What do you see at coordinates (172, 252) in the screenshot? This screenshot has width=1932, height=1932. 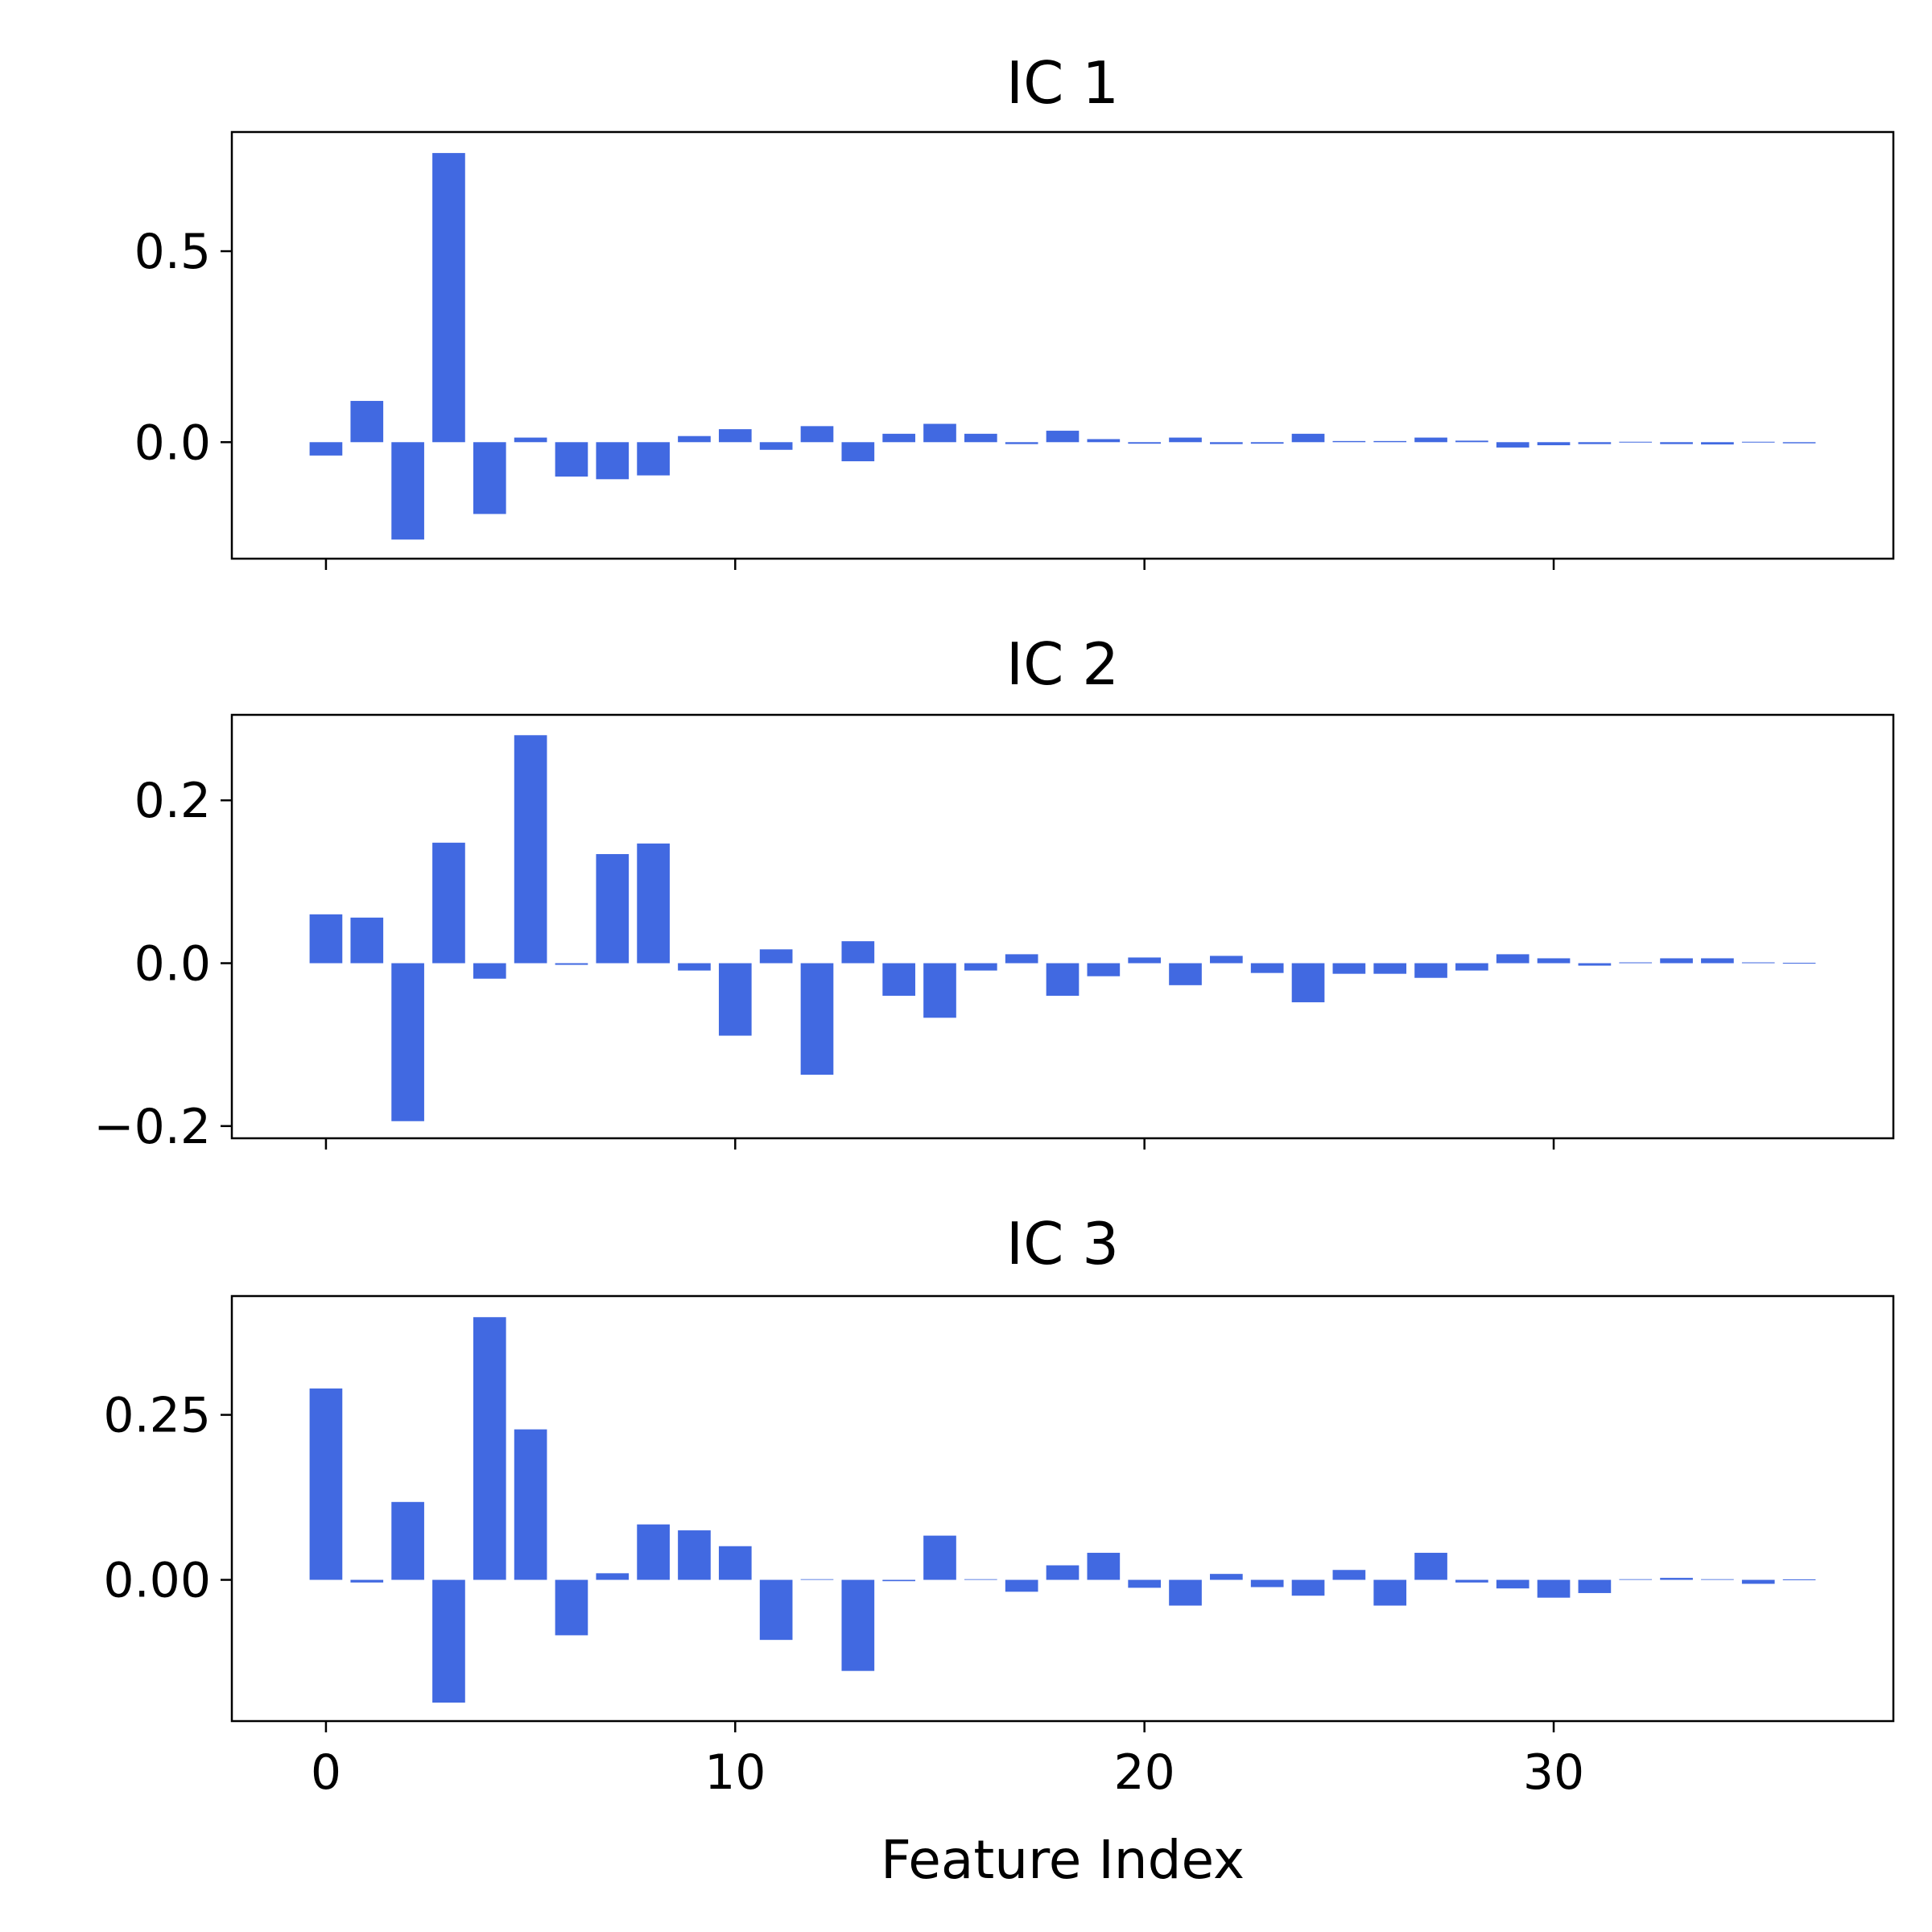 I see `y-tick-label: 0.5` at bounding box center [172, 252].